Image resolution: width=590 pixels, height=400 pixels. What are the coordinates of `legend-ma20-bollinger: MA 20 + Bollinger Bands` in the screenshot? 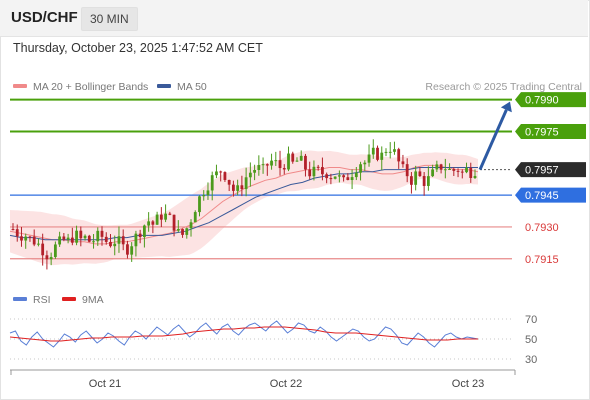 It's located at (80, 87).